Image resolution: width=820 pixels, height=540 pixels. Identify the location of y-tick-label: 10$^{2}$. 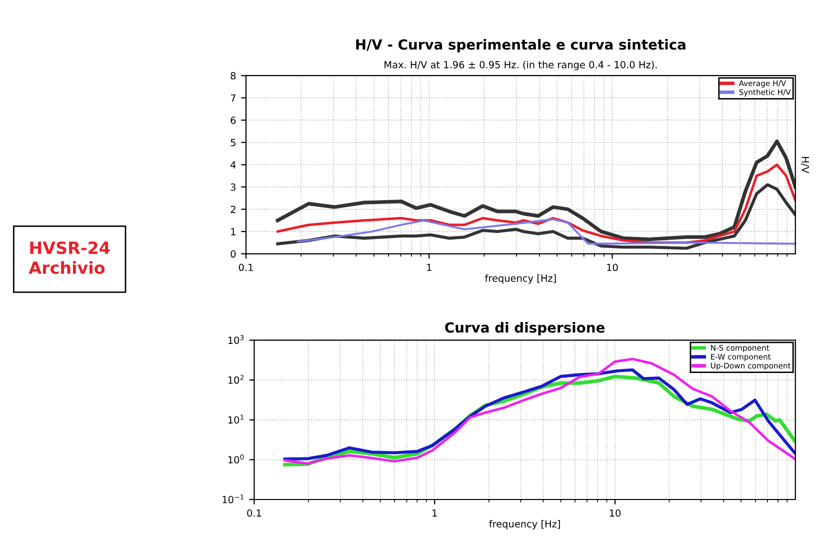
(236, 379).